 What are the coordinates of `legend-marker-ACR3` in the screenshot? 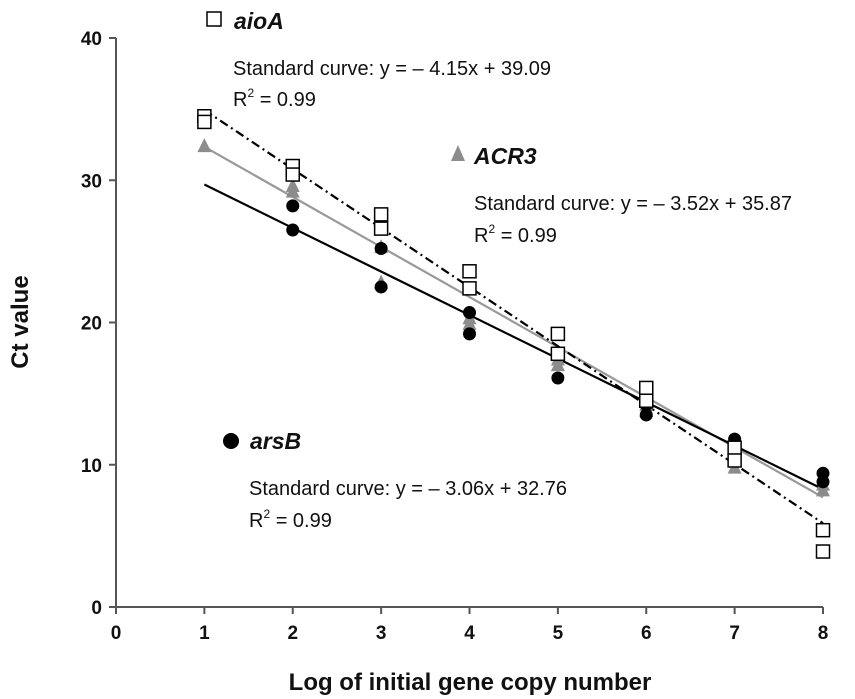 It's located at (458, 153).